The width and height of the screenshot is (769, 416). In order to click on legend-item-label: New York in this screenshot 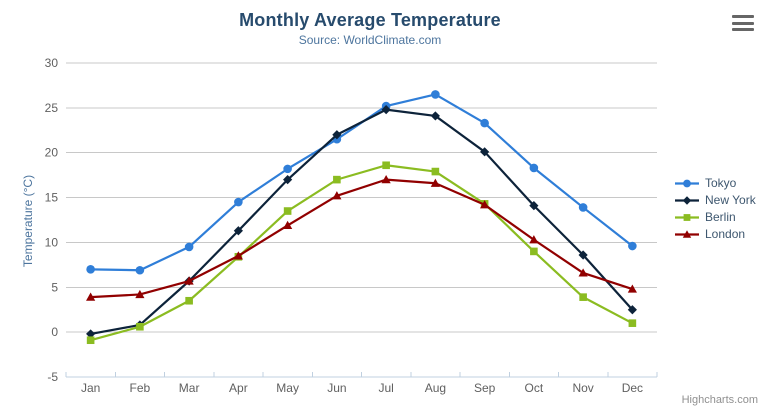, I will do `click(730, 200)`.